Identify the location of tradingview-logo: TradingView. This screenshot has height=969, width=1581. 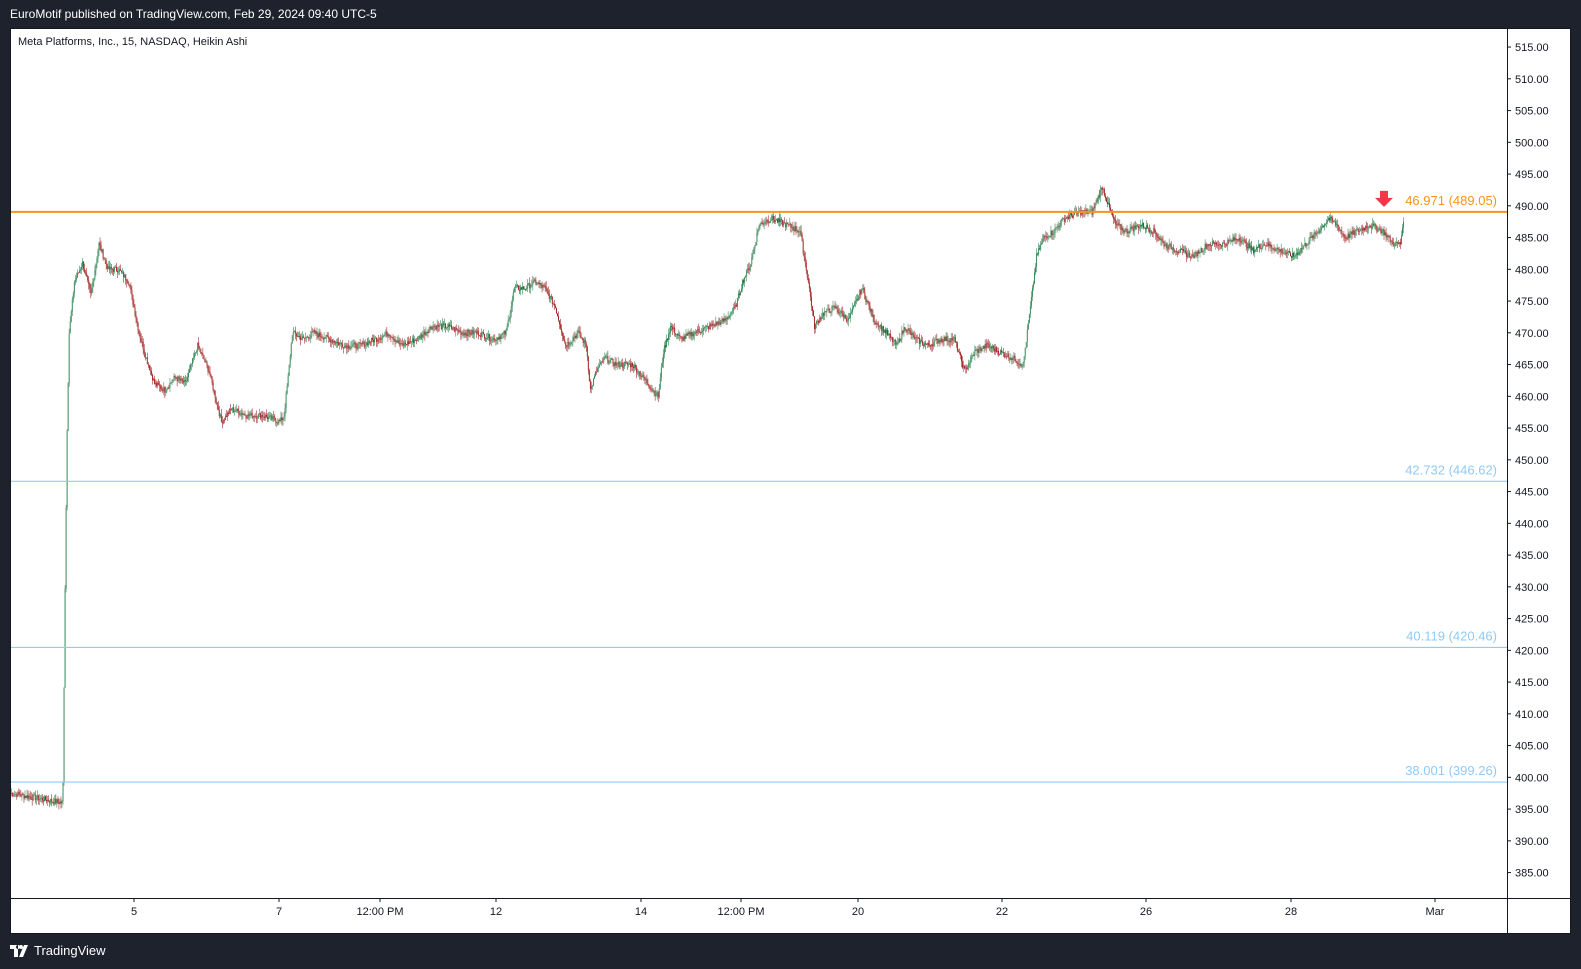
(58, 950).